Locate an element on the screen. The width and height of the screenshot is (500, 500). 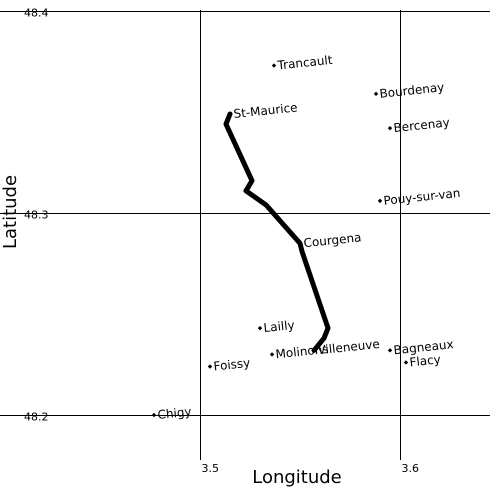
town-molinons: Molinons is located at coordinates (299, 351).